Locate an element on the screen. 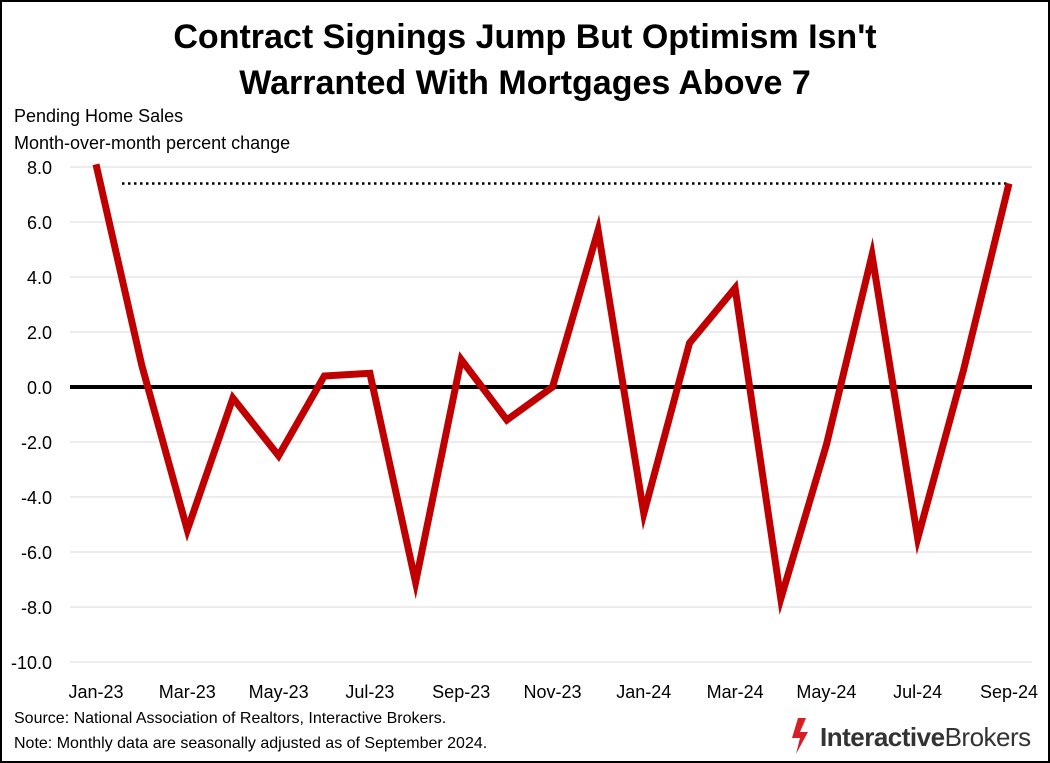 The height and width of the screenshot is (763, 1050). y-tick-label: -10.0 is located at coordinates (31, 663).